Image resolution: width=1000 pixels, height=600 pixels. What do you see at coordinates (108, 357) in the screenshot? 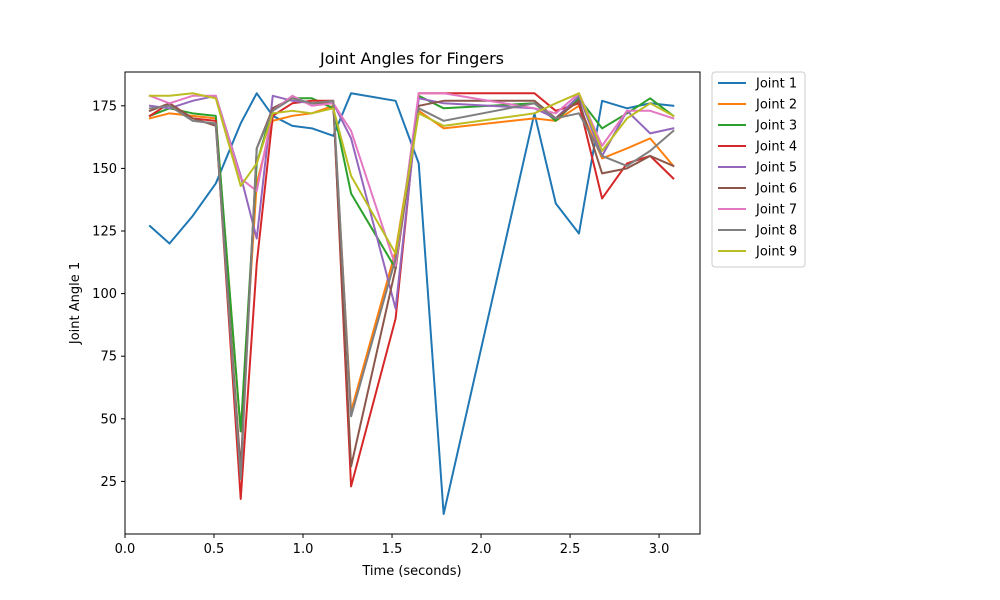
I see `y-tick-label: 75` at bounding box center [108, 357].